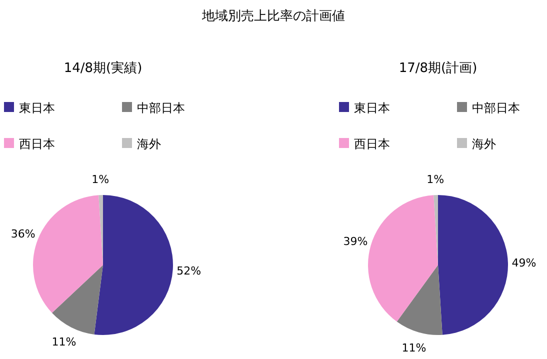 This screenshot has height=359, width=547. Describe the element at coordinates (189, 271) in the screenshot. I see `data-label: 52%` at that location.